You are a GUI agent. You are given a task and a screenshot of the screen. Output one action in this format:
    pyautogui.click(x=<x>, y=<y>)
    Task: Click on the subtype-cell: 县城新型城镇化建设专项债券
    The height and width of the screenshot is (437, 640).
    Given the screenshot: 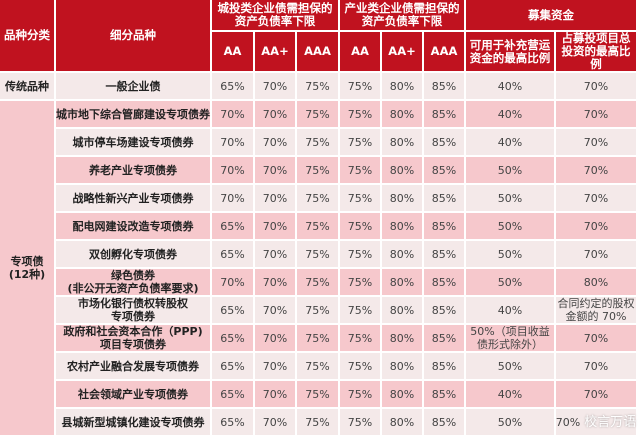 What is the action you would take?
    pyautogui.click(x=133, y=422)
    